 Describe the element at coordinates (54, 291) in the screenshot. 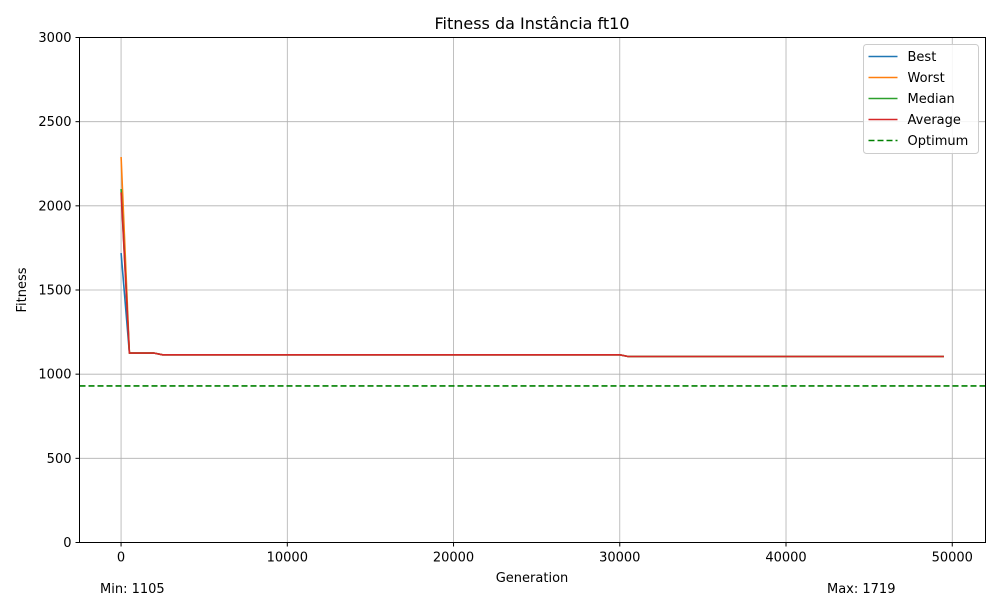

I see `y-tick-label: 1500` at that location.